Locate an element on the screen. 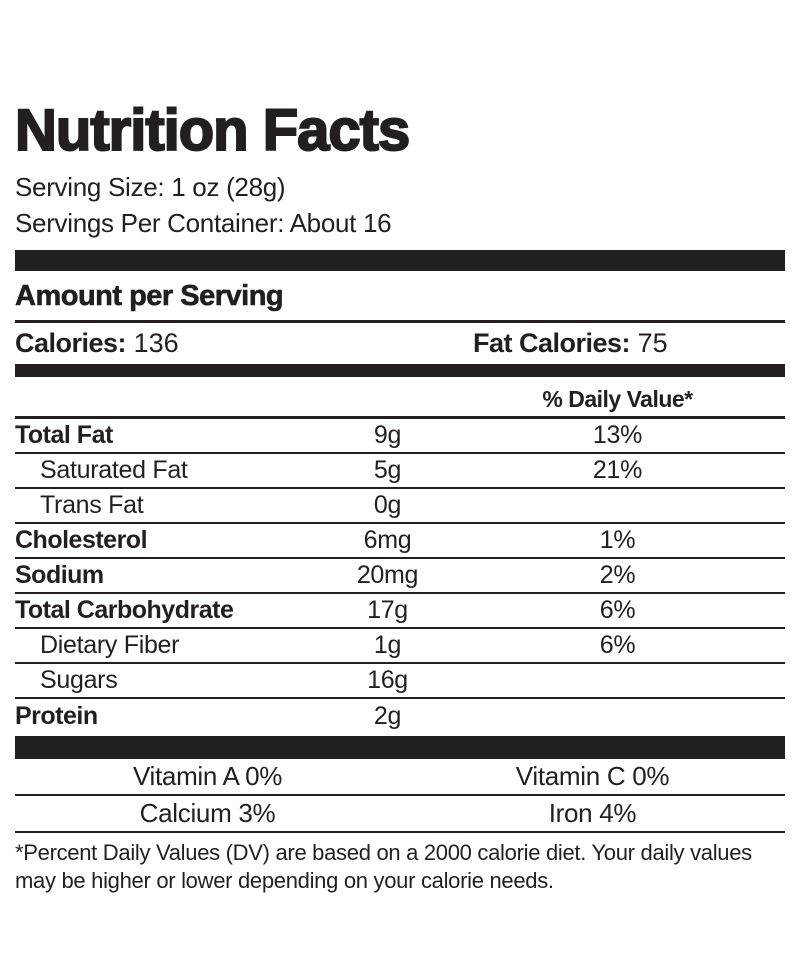  fat-calories-value: 75 is located at coordinates (652, 342).